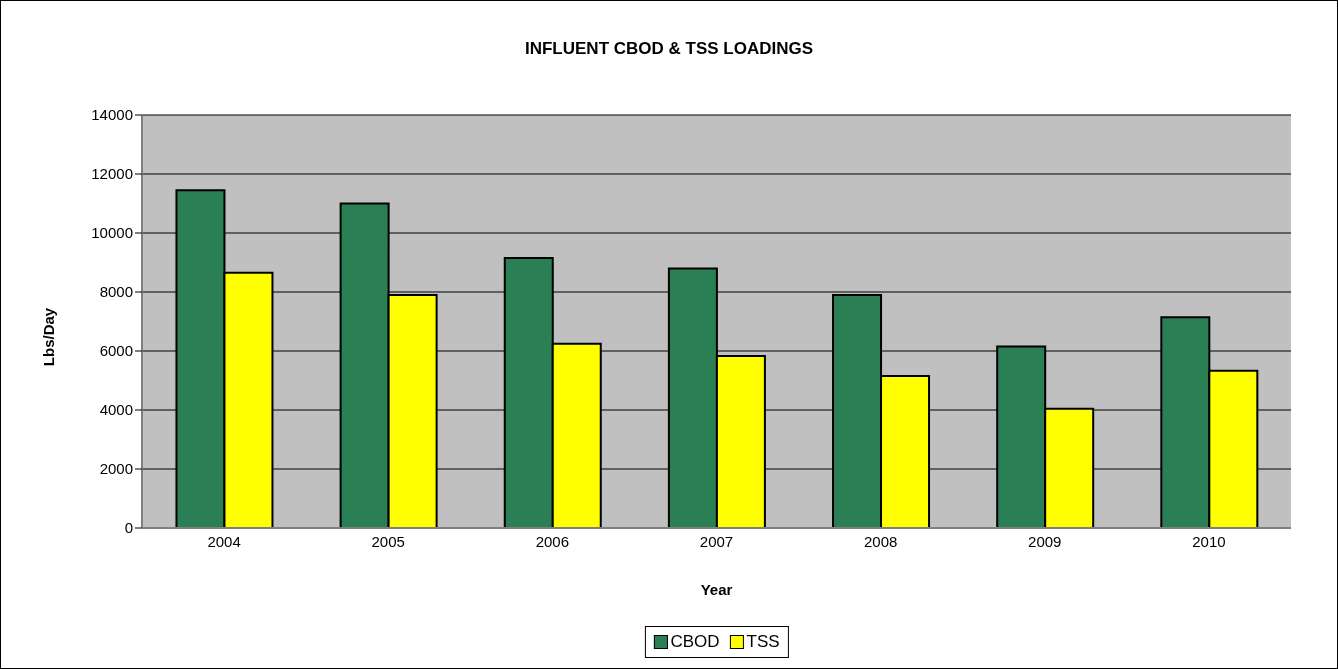  I want to click on x-tick-label: 2006, so click(552, 541).